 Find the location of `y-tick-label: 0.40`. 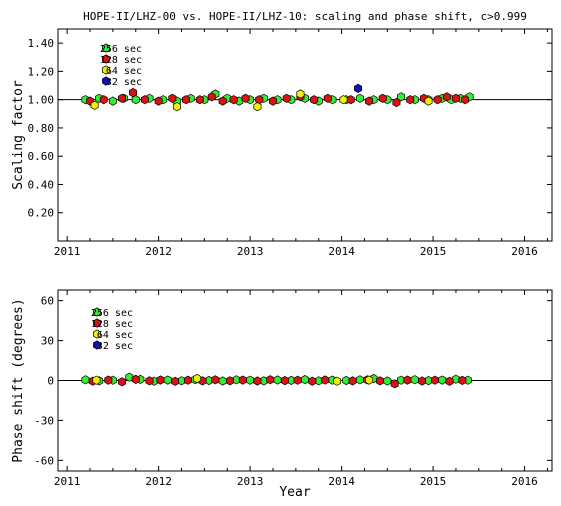

y-tick-label: 0.40 is located at coordinates (41, 184).